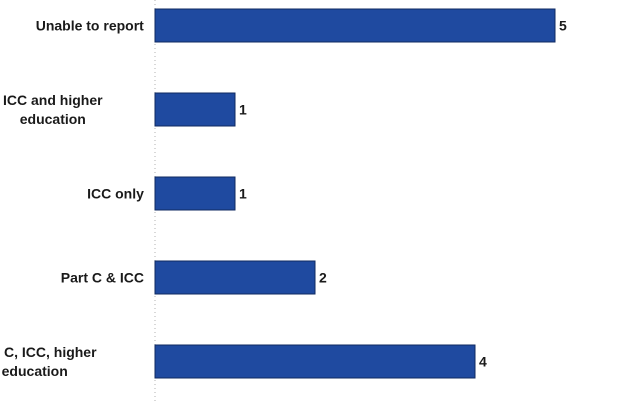  I want to click on category-label-line: ICC and higher, so click(53, 100).